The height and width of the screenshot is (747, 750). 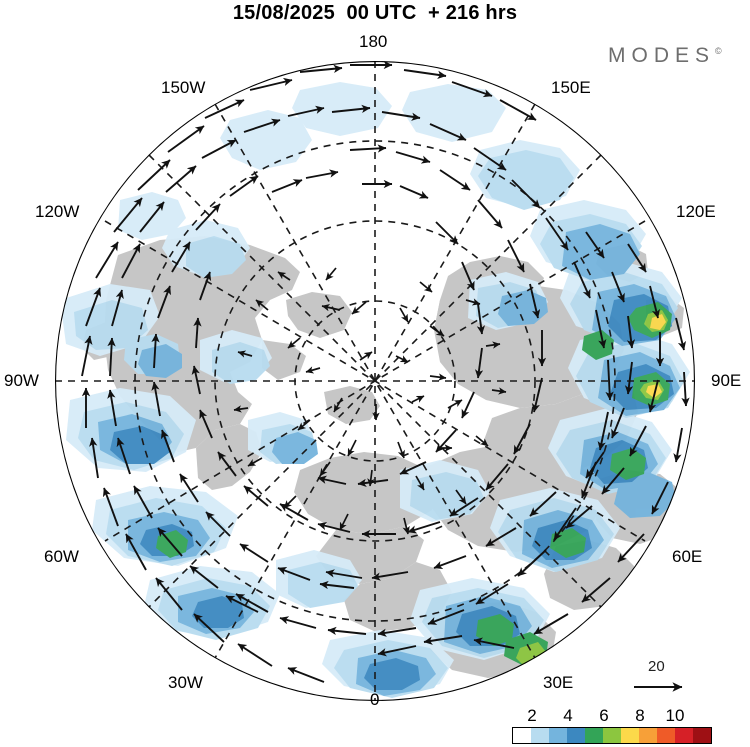 I want to click on colorbar-tick-10: 10, so click(x=675, y=715).